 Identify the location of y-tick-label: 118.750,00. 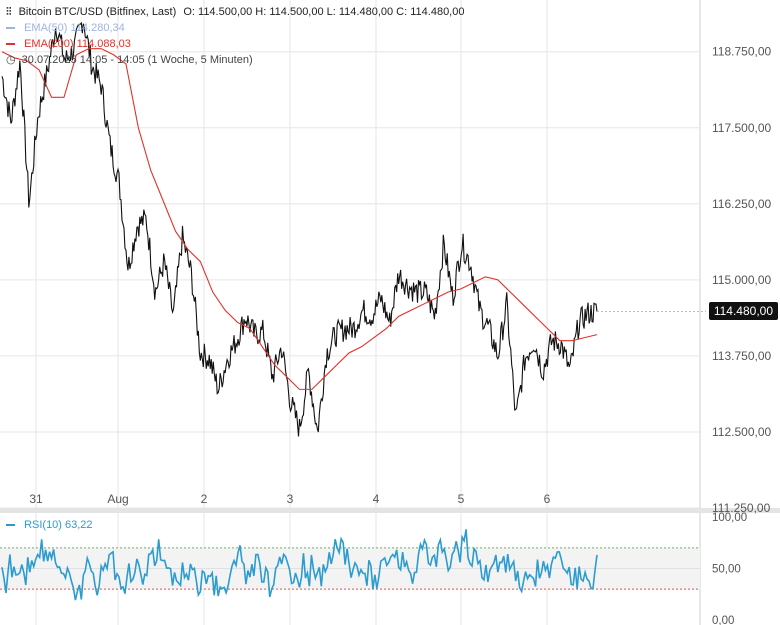
(741, 52).